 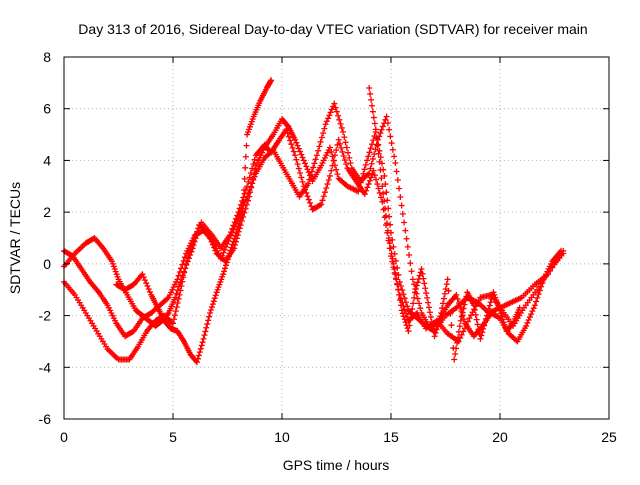 I want to click on y-tick-label-0: 0, so click(x=47, y=264).